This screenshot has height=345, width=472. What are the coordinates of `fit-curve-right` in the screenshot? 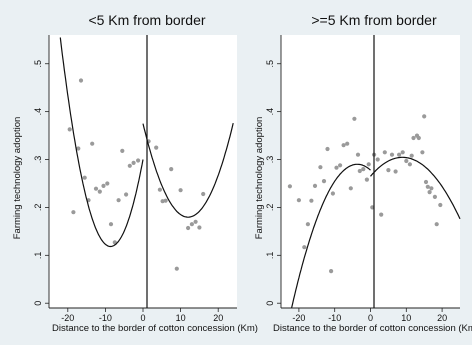 It's located at (415, 188).